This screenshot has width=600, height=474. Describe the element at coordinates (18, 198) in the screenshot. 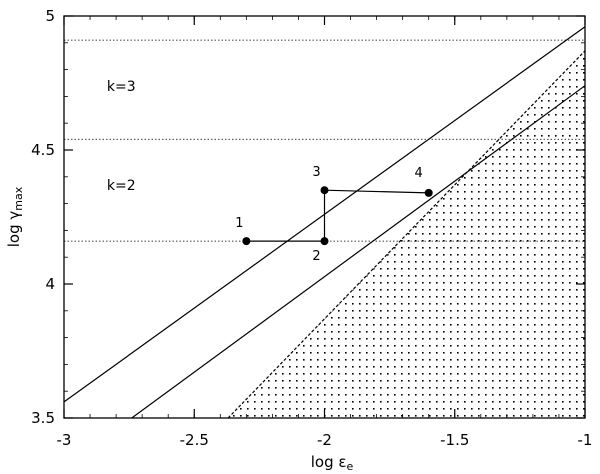

I see `y-axis-title-sub: max` at that location.